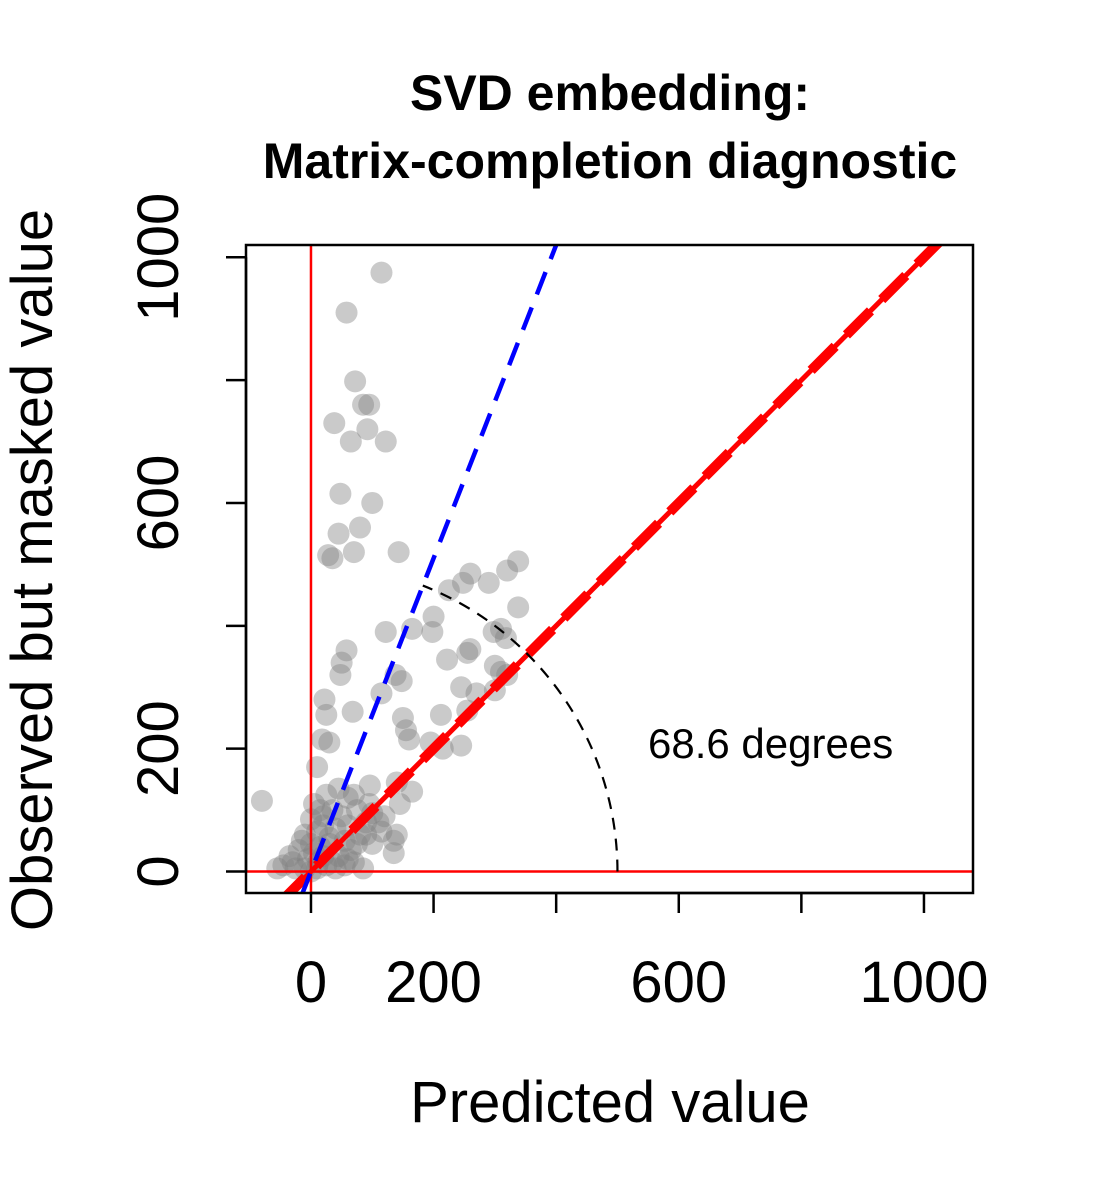  What do you see at coordinates (158, 503) in the screenshot?
I see `y-tick-label: 600` at bounding box center [158, 503].